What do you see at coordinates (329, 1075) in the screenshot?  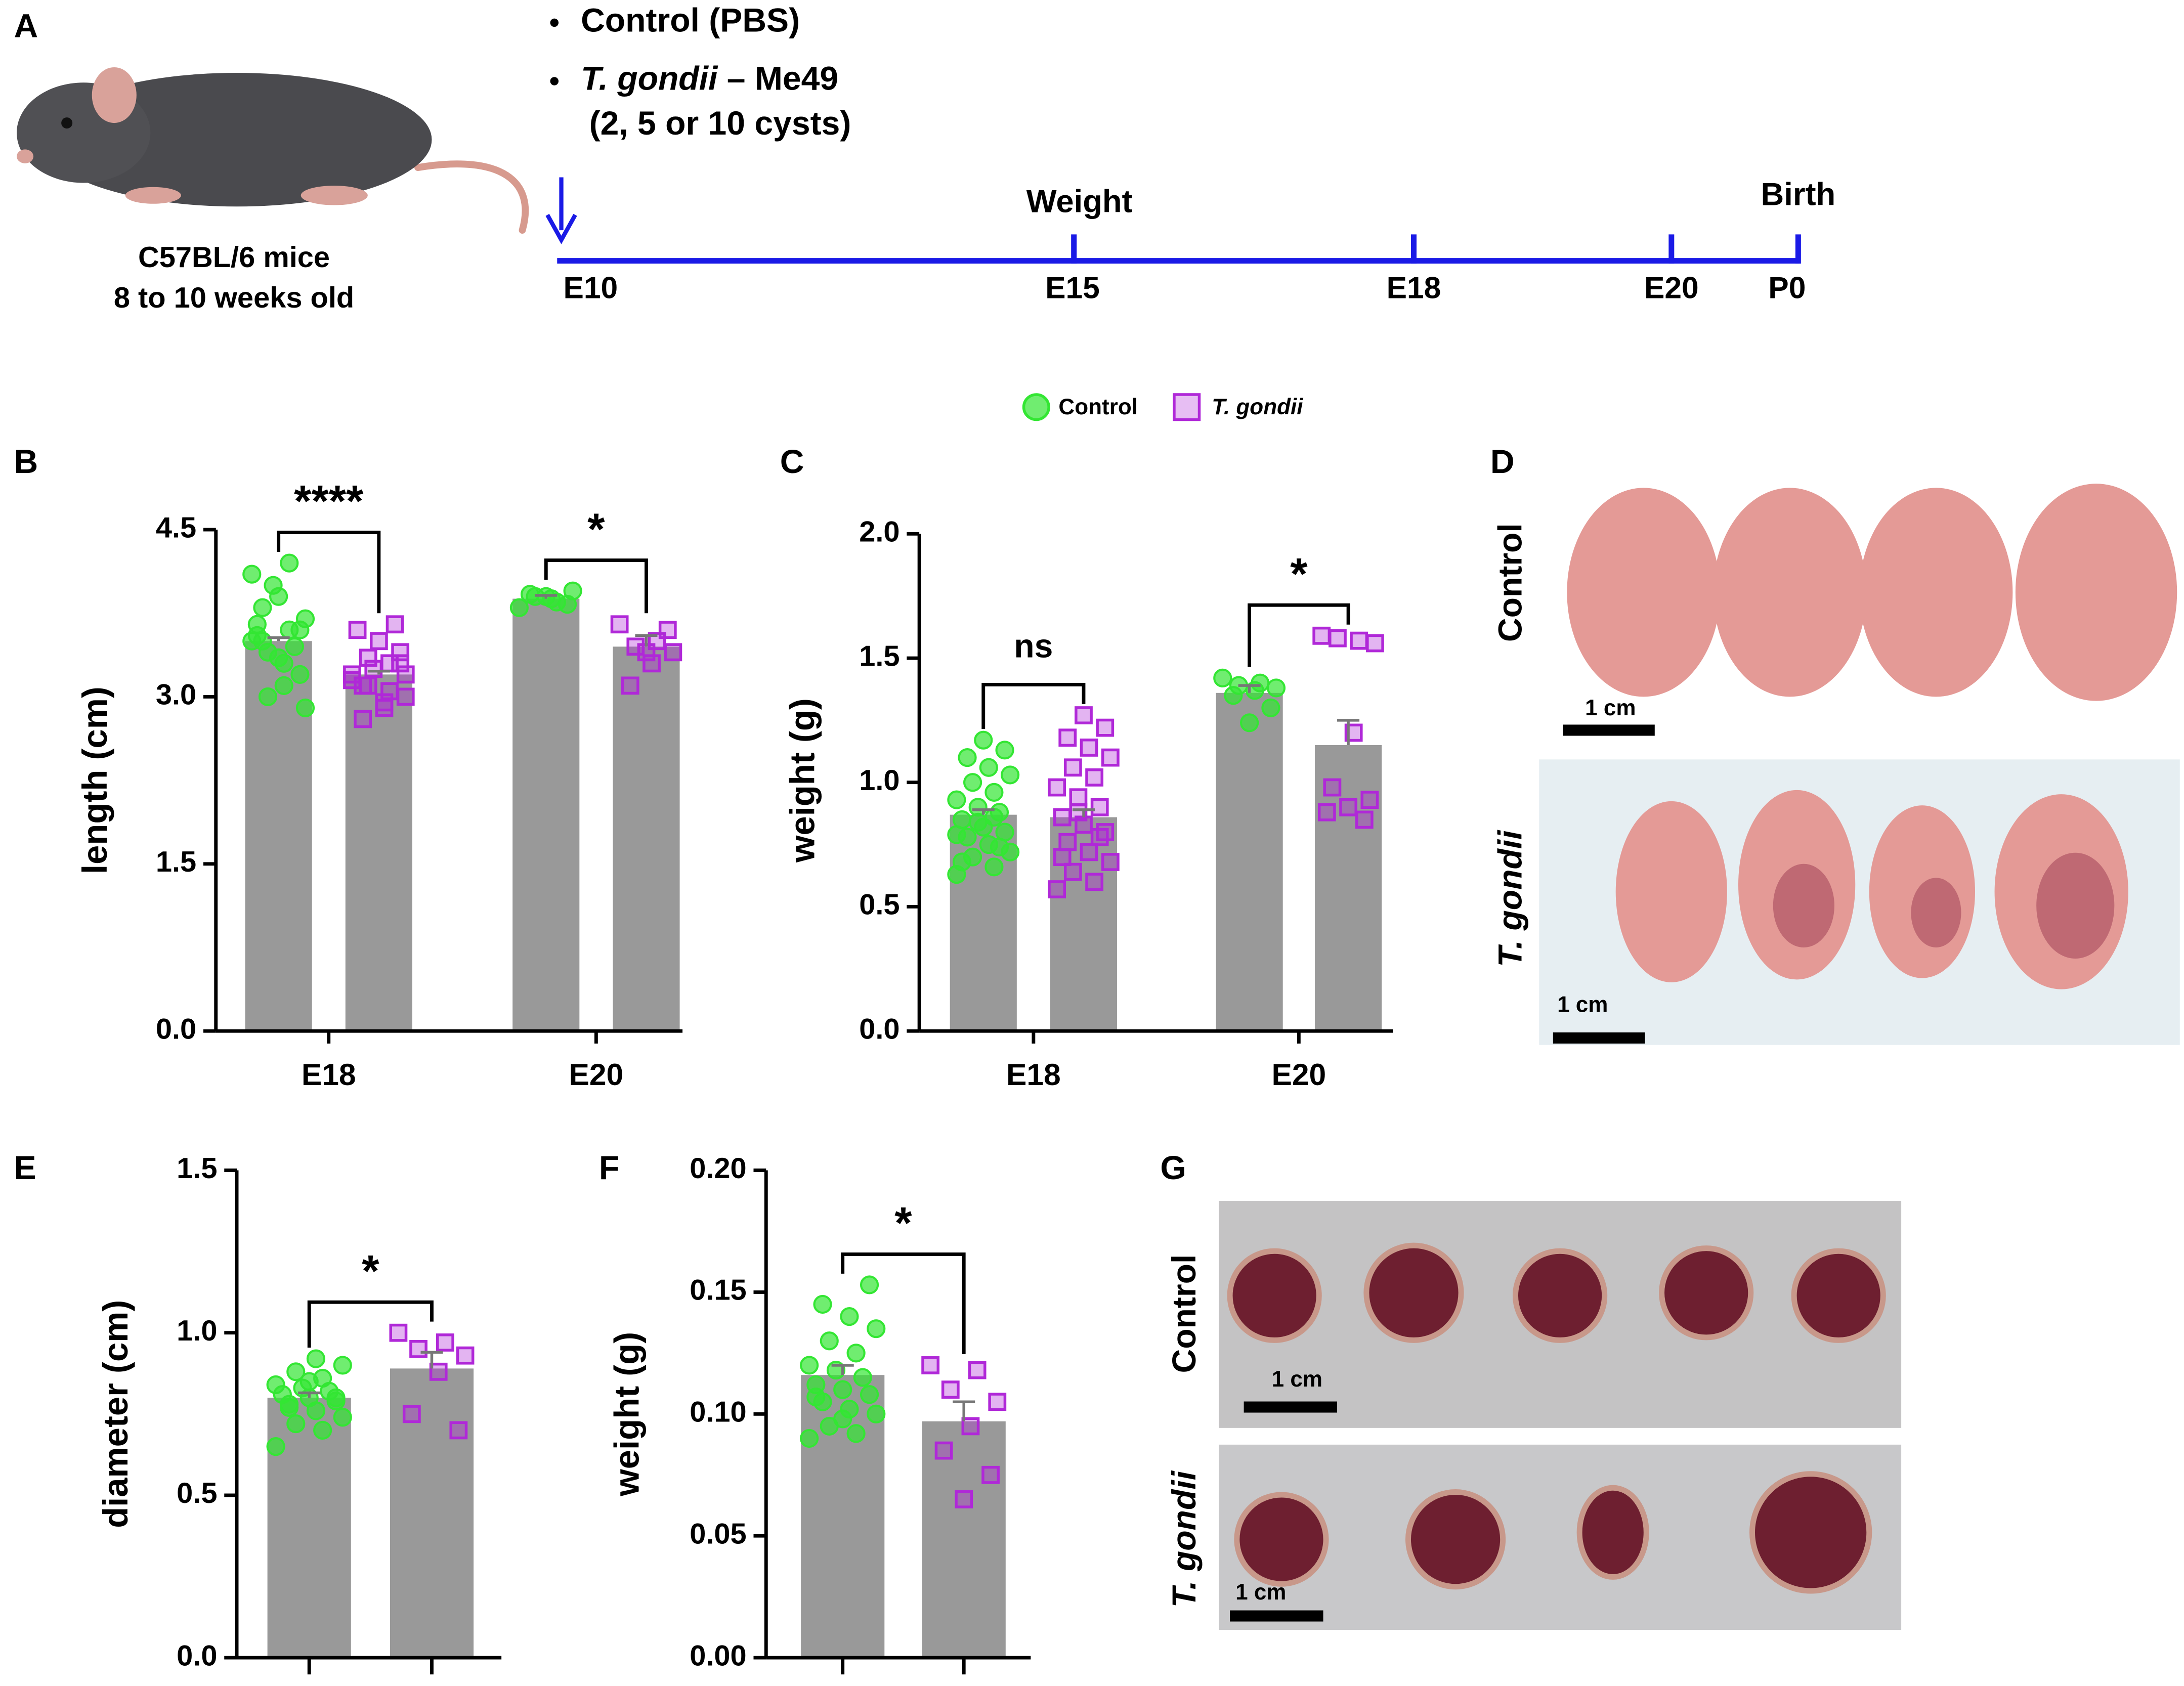 I see `x-tick-label: E18` at bounding box center [329, 1075].